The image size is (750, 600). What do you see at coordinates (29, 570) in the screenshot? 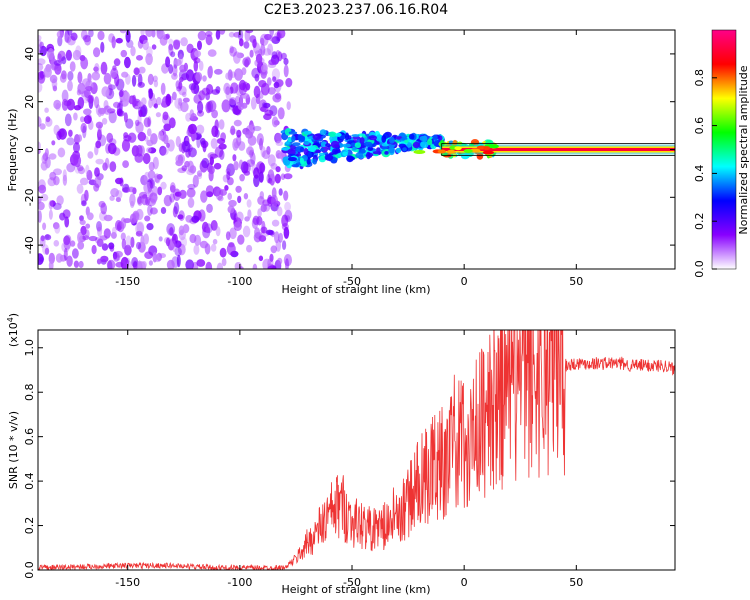
I see `y-tick-label: 0.0` at bounding box center [29, 570].